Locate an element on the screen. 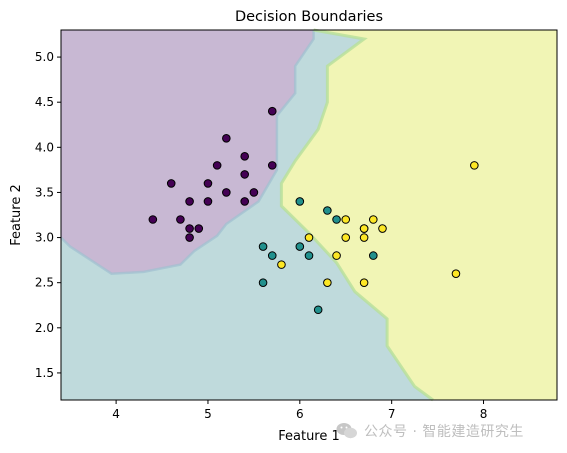 Image resolution: width=567 pixels, height=453 pixels. x-axis: 4 5 6 7 8 is located at coordinates (299, 410).